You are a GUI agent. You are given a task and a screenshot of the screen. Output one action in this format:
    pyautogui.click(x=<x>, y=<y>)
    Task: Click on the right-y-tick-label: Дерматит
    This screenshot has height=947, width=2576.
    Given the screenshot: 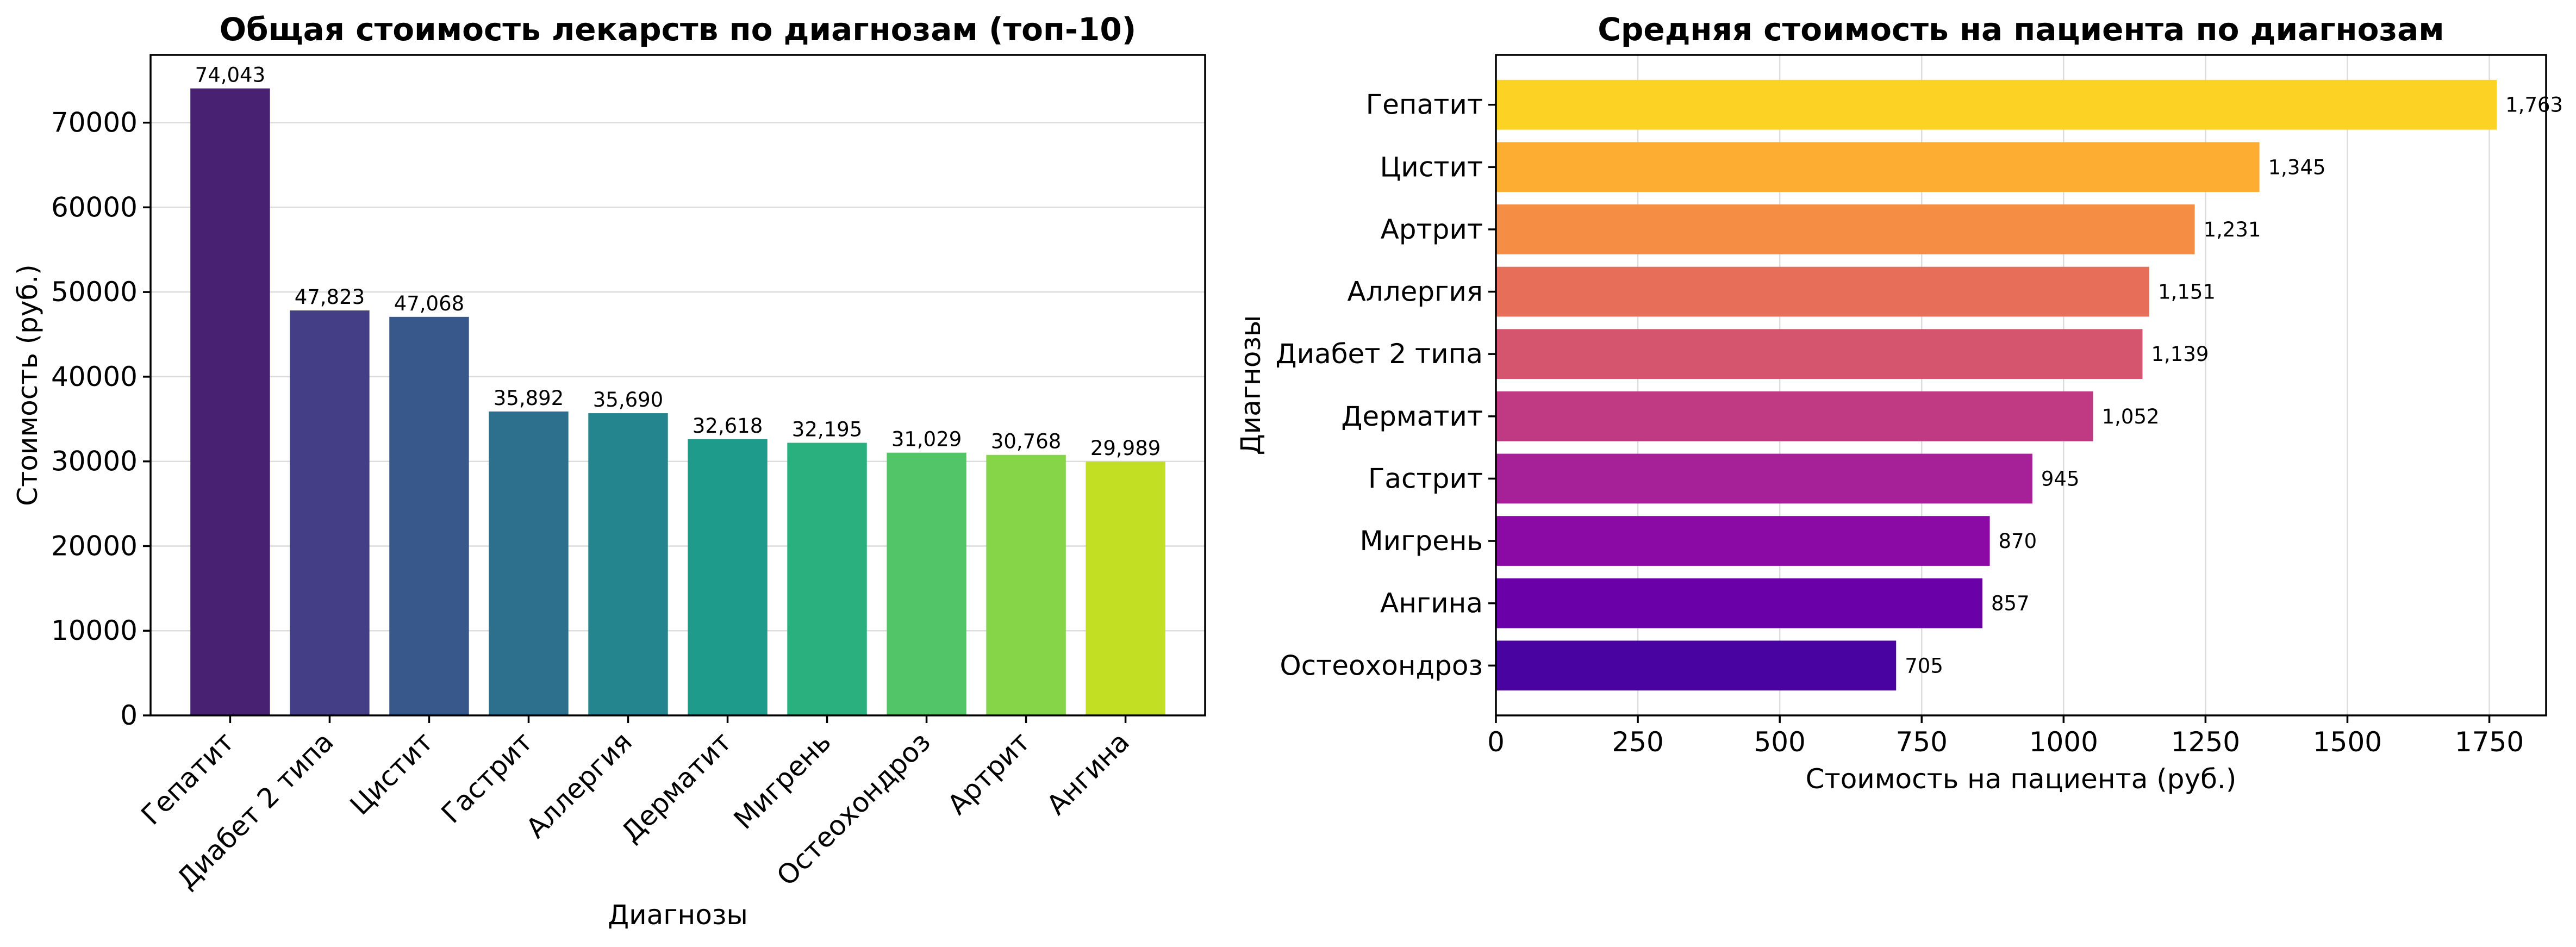 What is the action you would take?
    pyautogui.click(x=1412, y=417)
    